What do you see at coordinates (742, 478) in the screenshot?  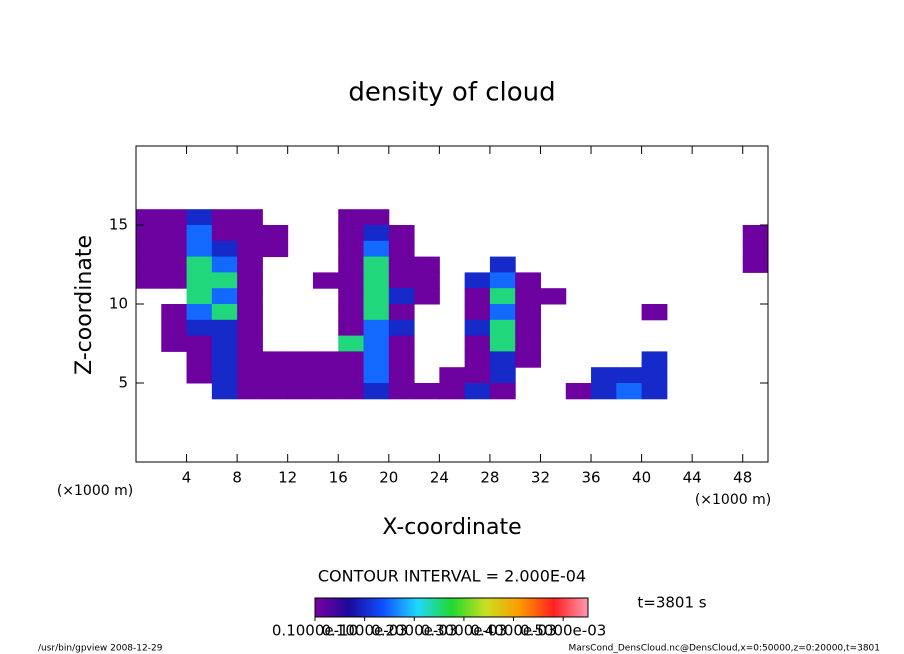 I see `x-tick-label: 48` at bounding box center [742, 478].